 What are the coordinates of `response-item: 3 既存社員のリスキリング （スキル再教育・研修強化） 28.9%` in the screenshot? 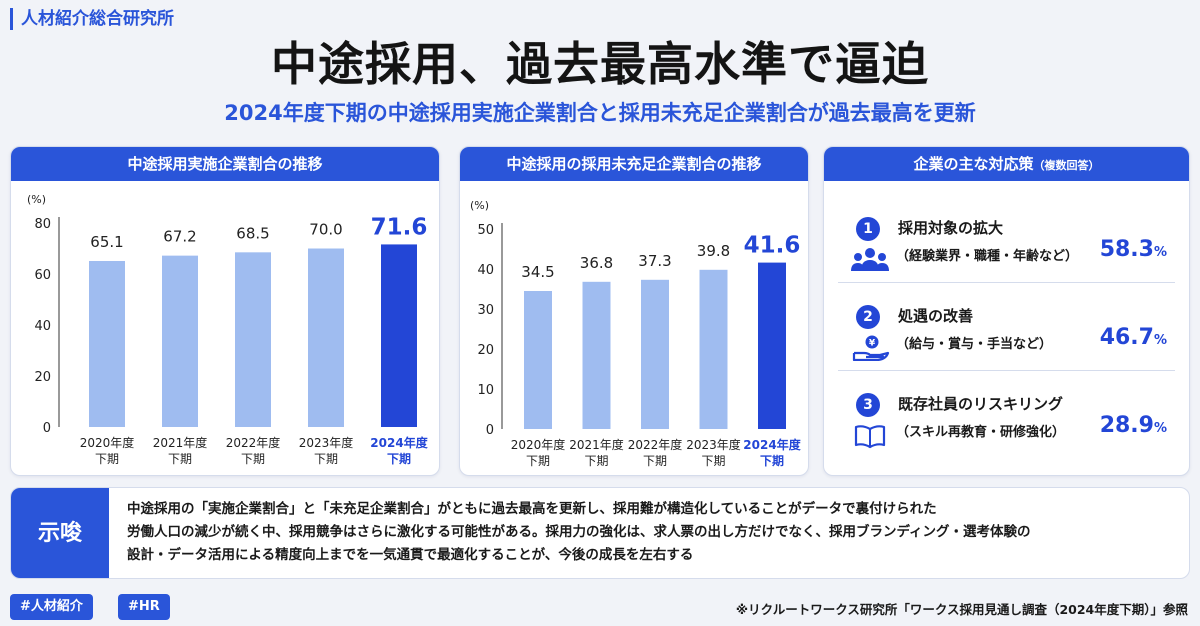 It's located at (1006, 415).